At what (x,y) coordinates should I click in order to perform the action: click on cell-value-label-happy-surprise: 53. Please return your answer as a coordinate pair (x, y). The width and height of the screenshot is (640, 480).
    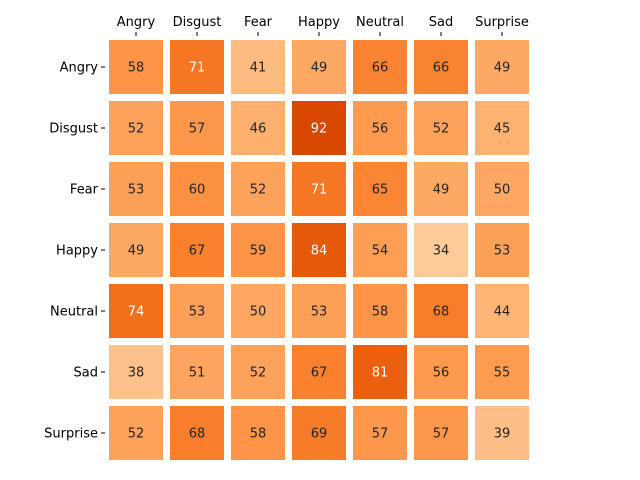
    Looking at the image, I should click on (502, 251).